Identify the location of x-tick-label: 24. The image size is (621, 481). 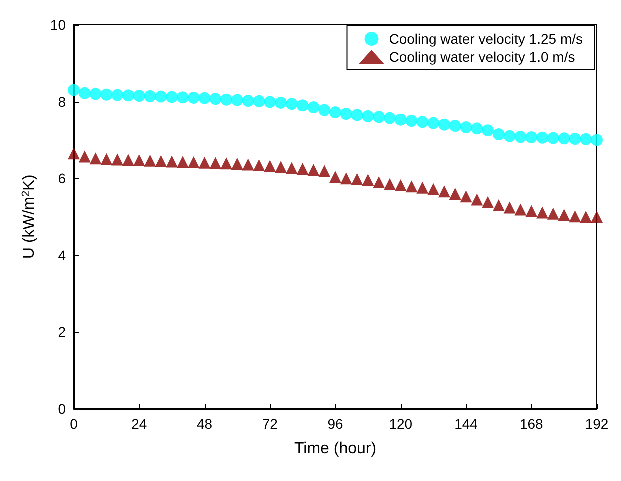
(140, 424).